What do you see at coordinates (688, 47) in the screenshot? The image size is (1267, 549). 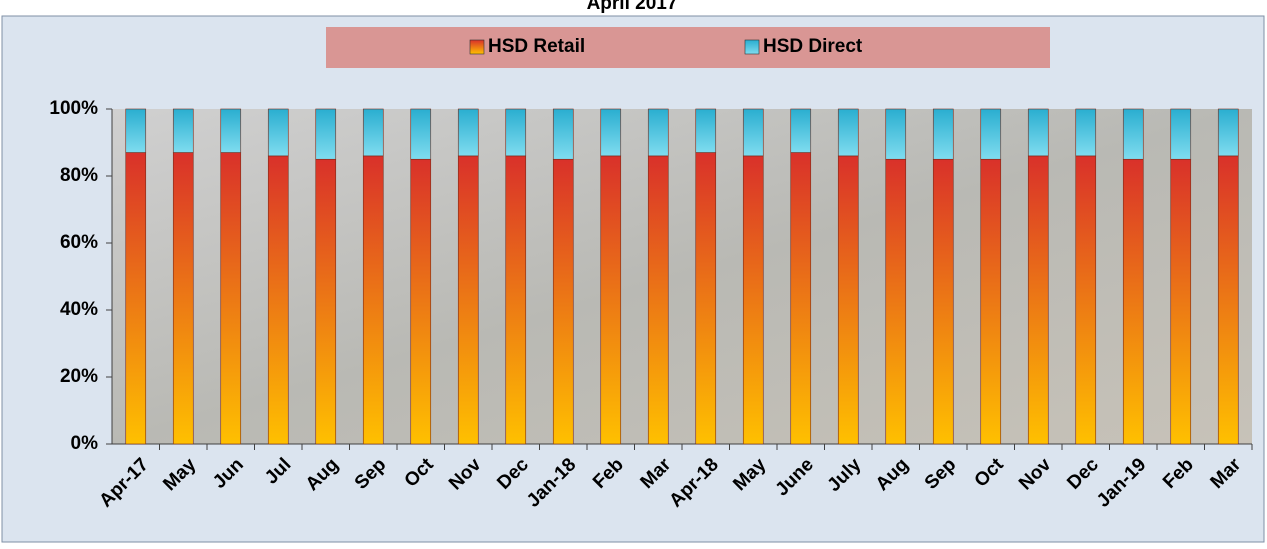 I see `legend-box` at bounding box center [688, 47].